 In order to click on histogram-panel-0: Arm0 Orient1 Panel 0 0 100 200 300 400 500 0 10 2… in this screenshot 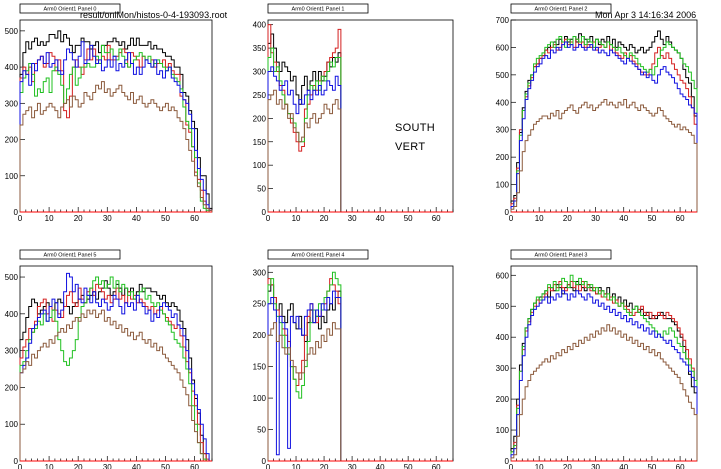, I will do `click(109, 113)`.